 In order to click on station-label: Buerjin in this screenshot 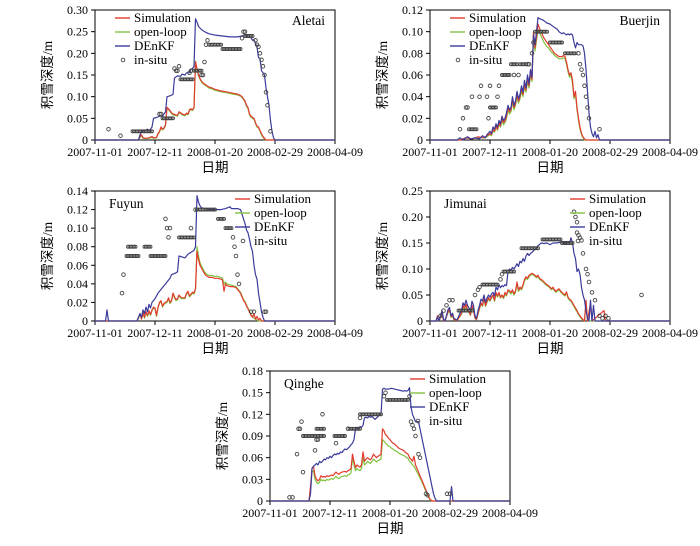, I will do `click(640, 20)`.